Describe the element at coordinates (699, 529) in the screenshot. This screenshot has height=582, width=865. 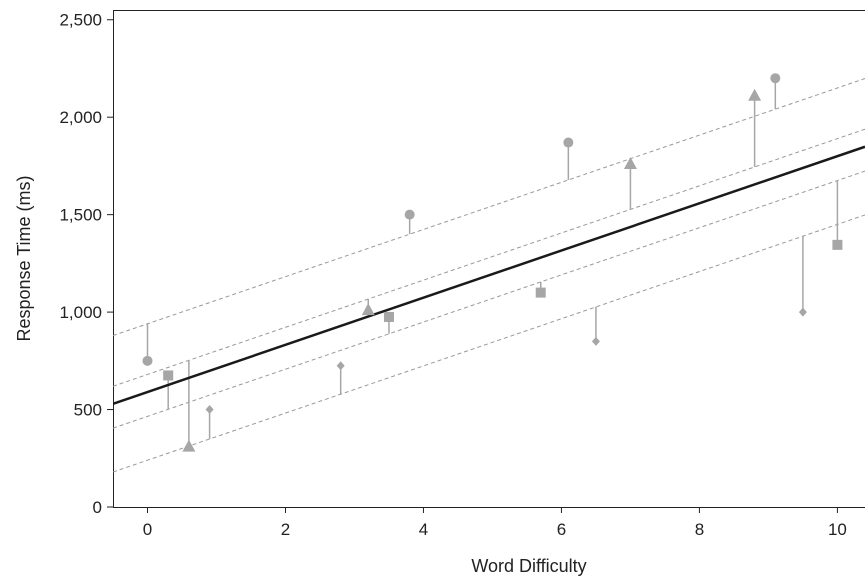
I see `x-tick-label: 8` at that location.